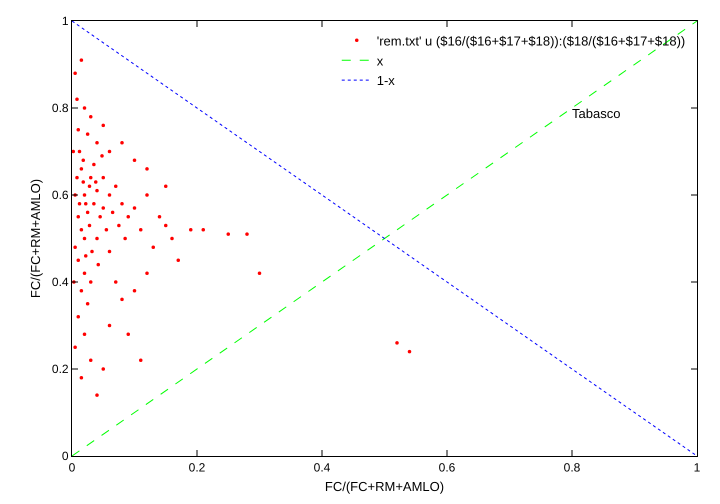  Describe the element at coordinates (697, 467) in the screenshot. I see `x-tick-label: 1` at that location.